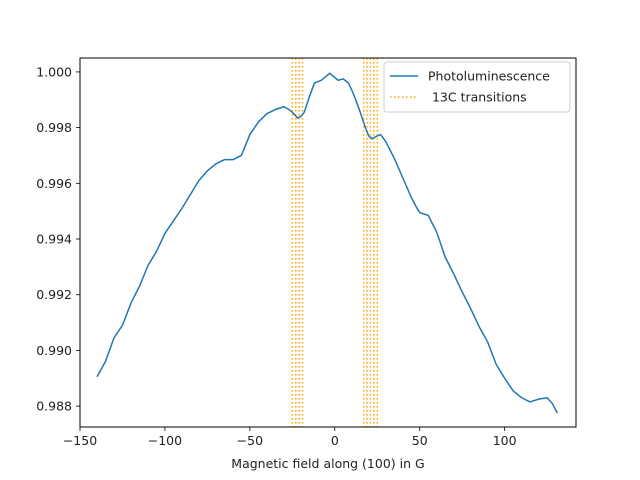  What do you see at coordinates (54, 127) in the screenshot?
I see `y-tick-label: 0.998` at bounding box center [54, 127].